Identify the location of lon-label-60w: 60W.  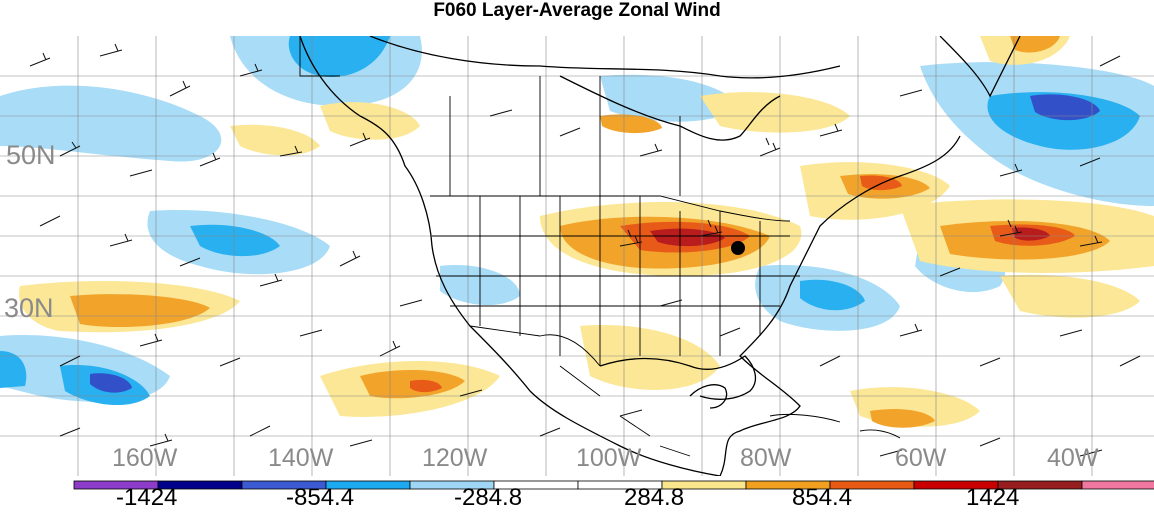
(921, 458).